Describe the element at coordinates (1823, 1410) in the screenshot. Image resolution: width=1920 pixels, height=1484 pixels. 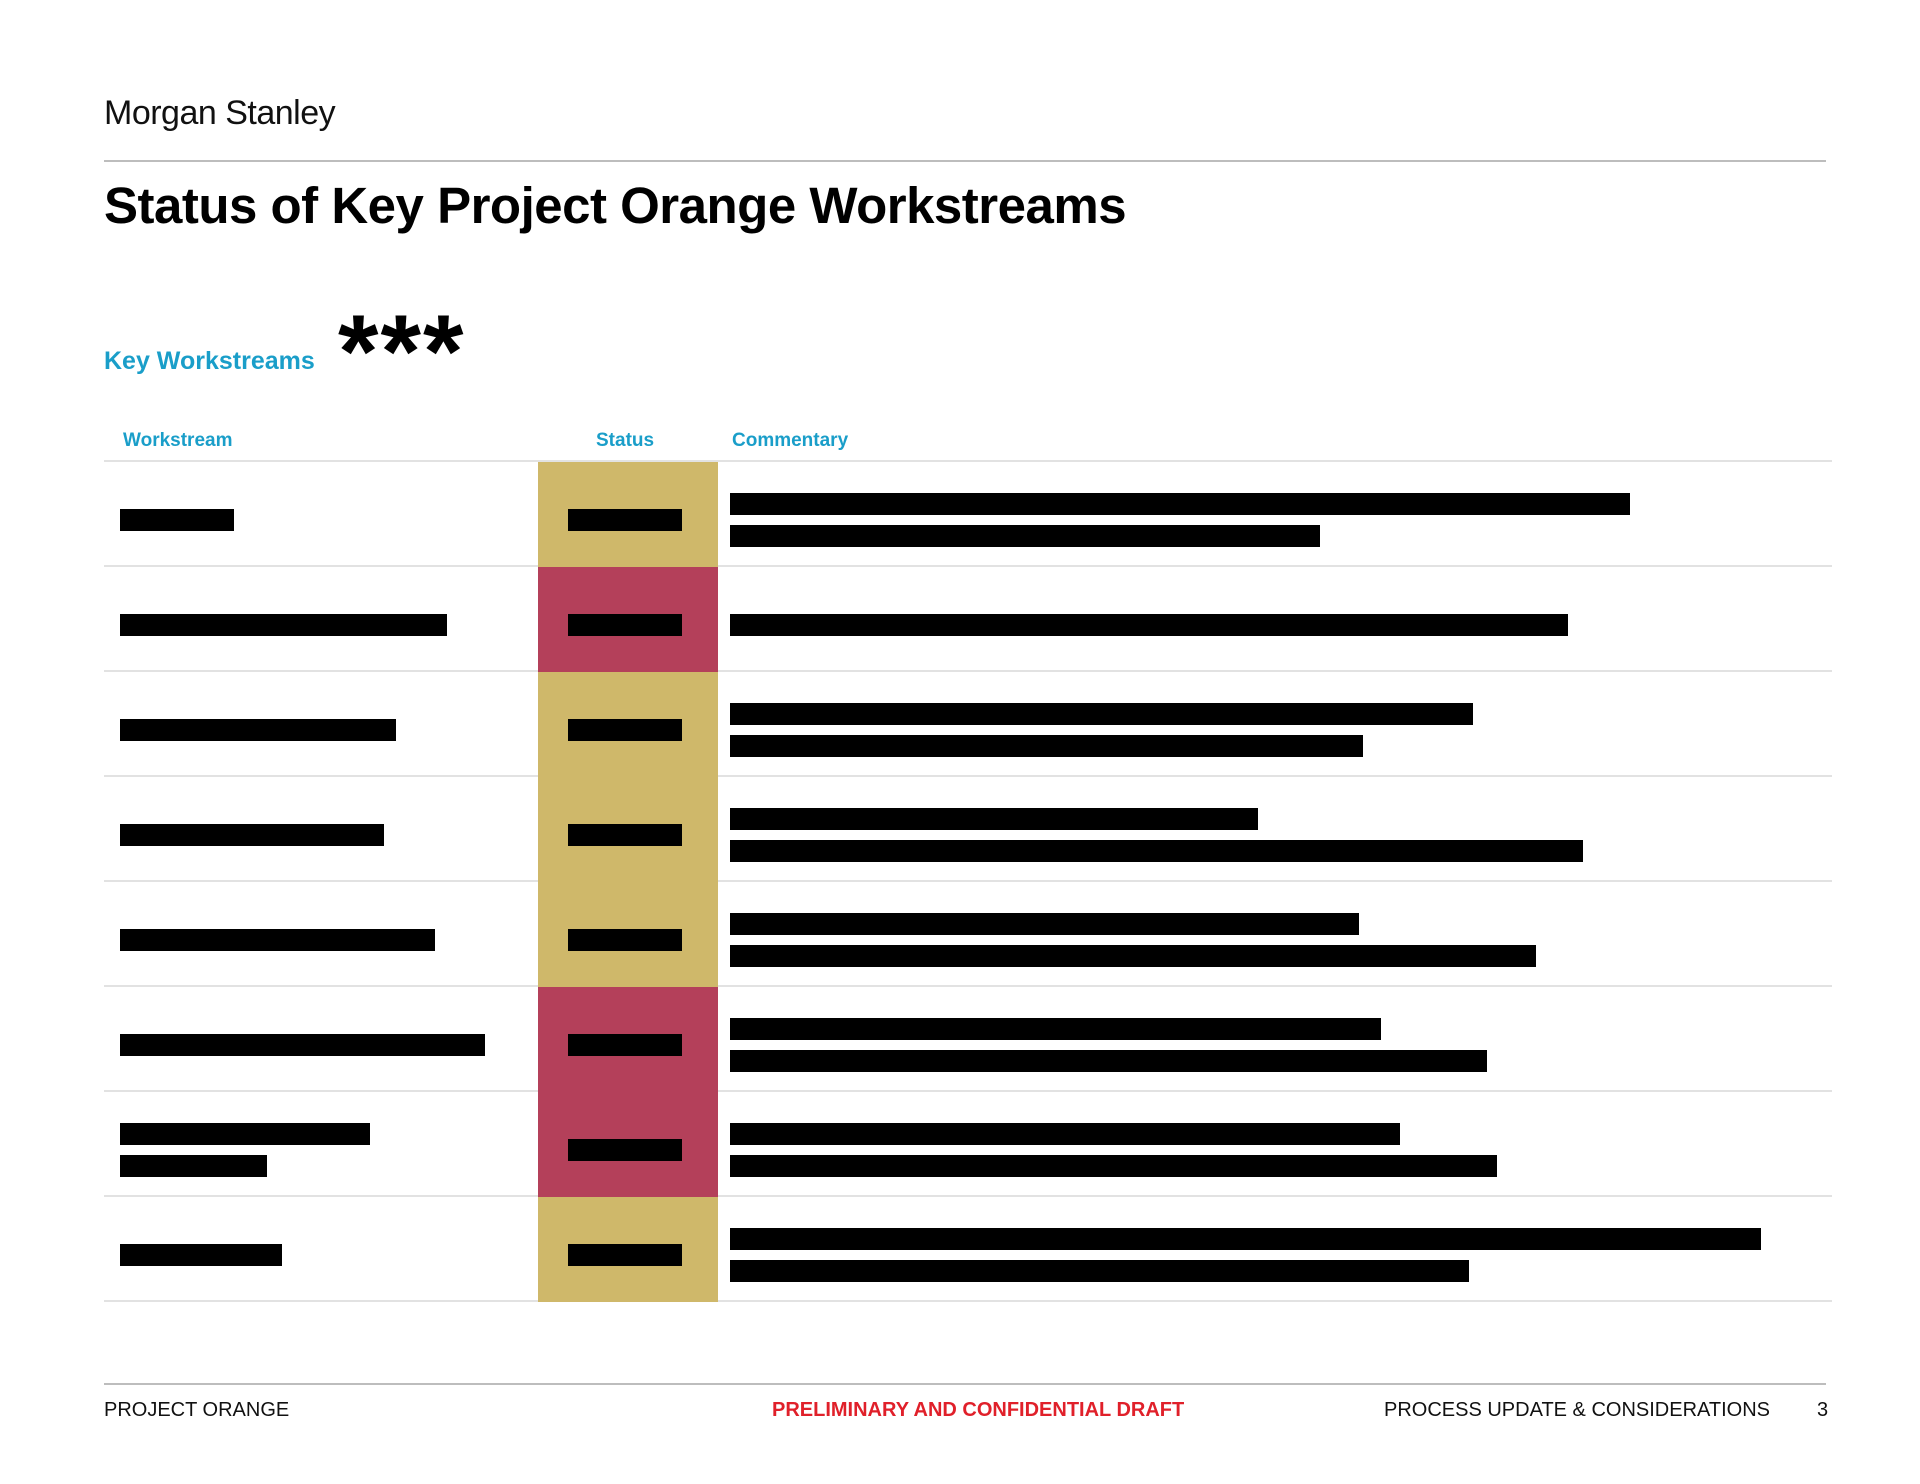
I see `page-number: 3` at that location.